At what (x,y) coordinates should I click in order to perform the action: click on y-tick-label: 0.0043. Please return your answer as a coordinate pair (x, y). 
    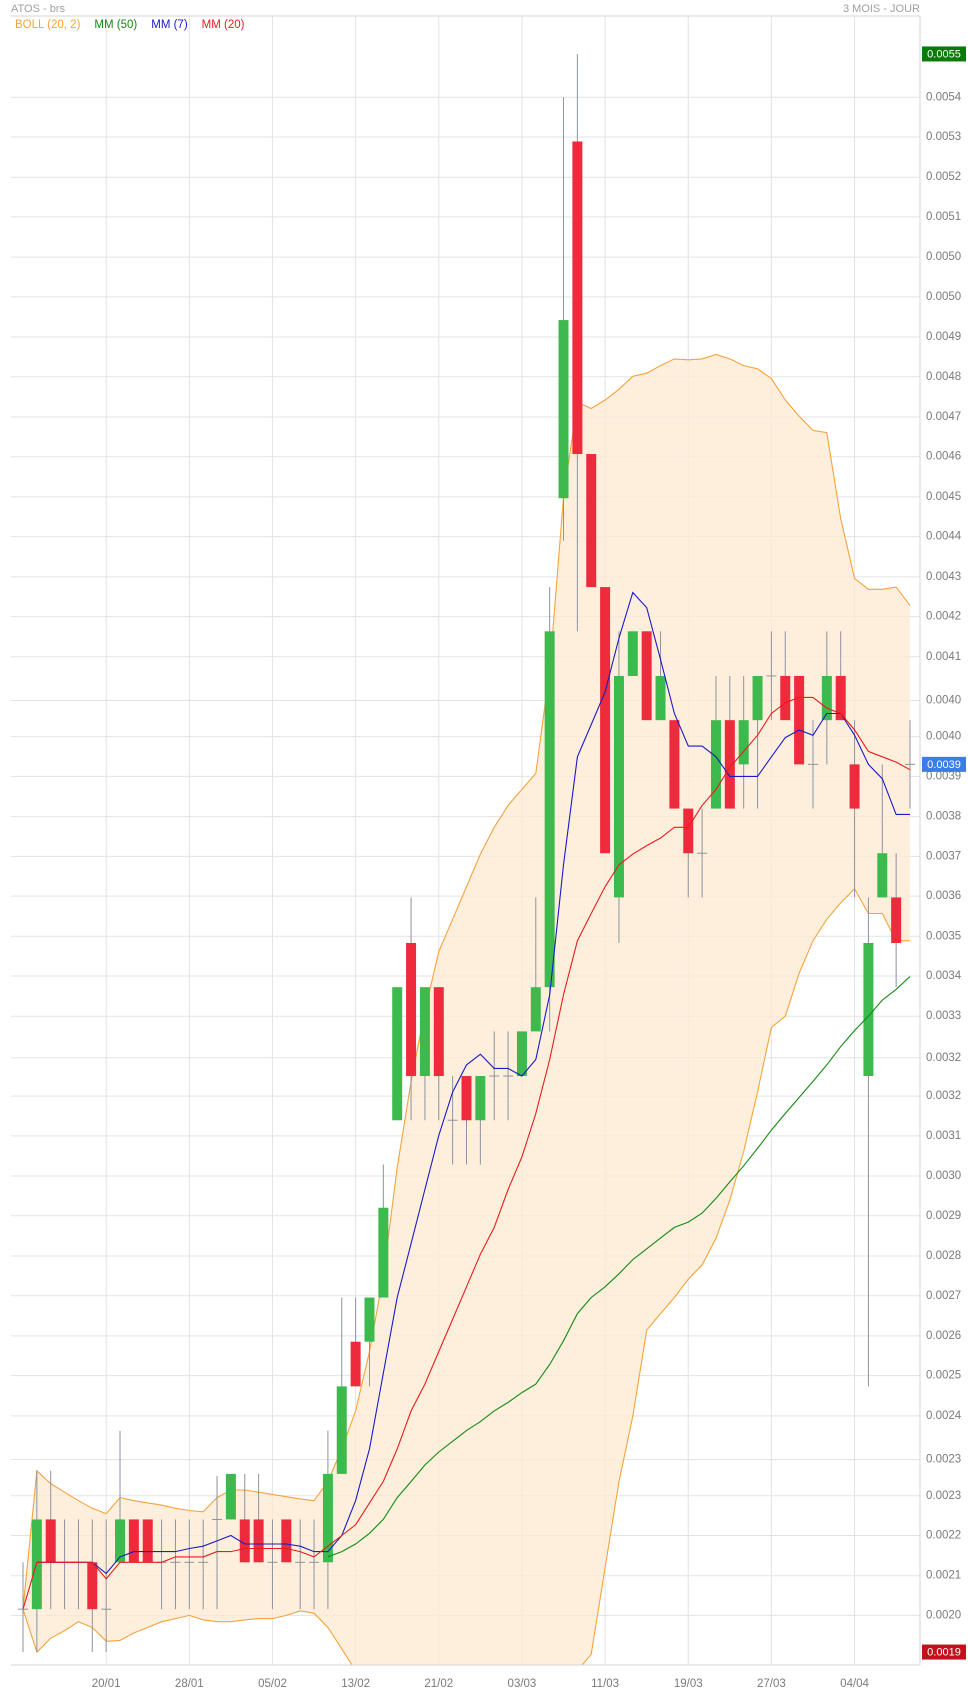
    Looking at the image, I should click on (943, 577).